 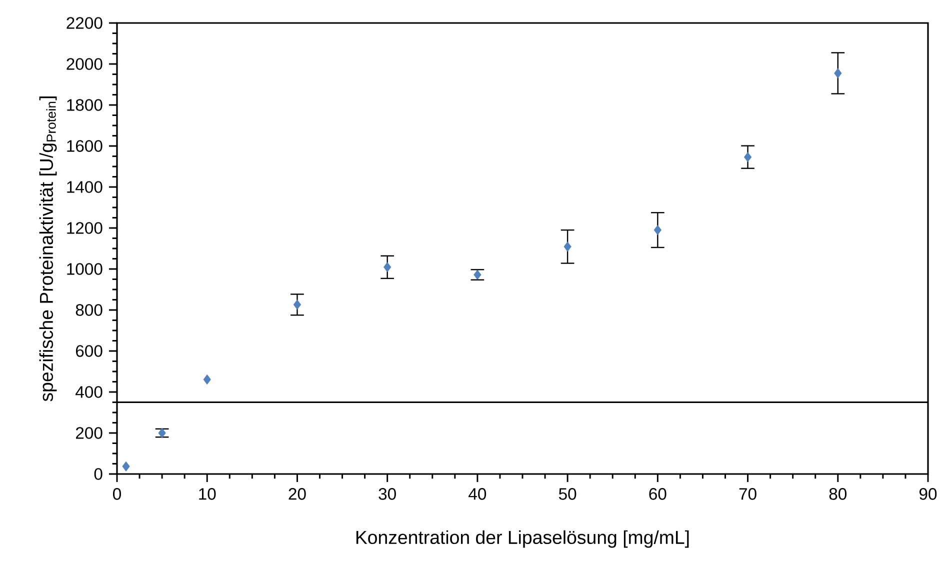 What do you see at coordinates (84, 228) in the screenshot?
I see `y-tick-label: 1200` at bounding box center [84, 228].